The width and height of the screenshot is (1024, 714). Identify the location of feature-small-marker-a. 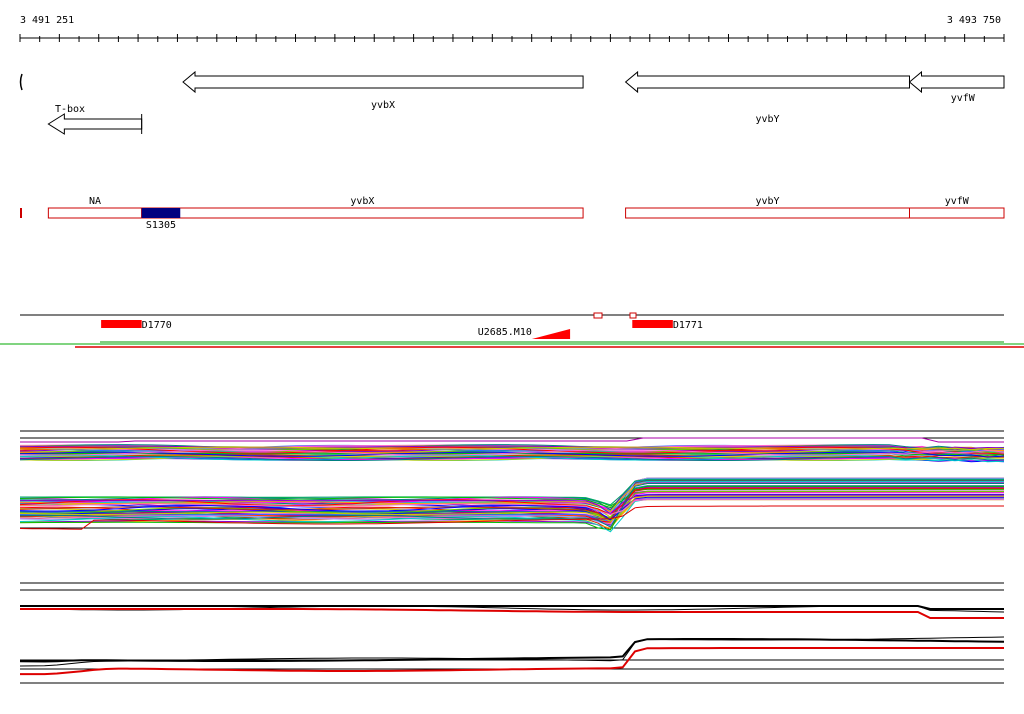
(598, 315).